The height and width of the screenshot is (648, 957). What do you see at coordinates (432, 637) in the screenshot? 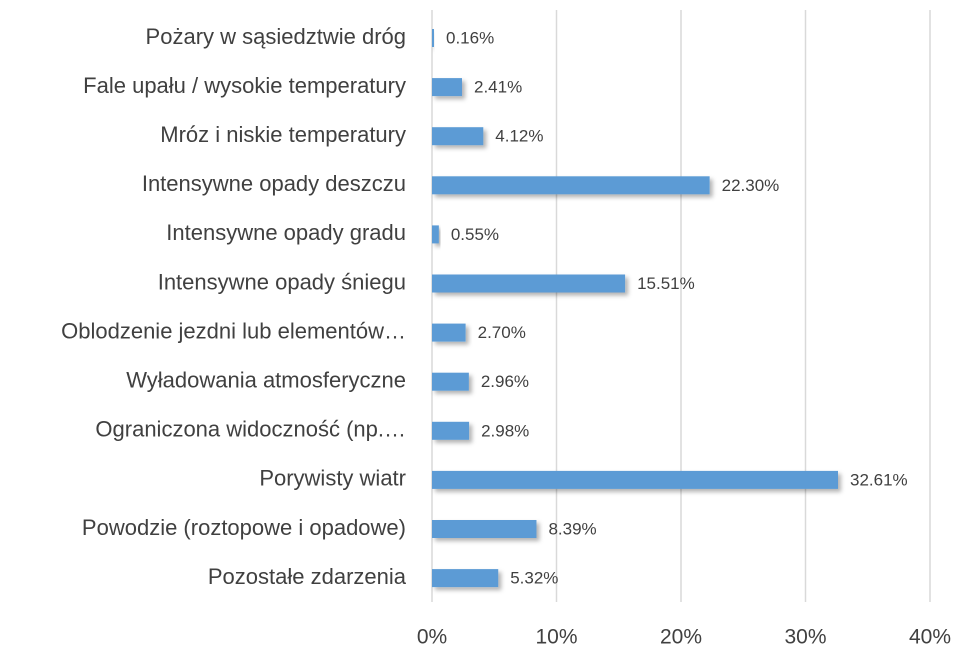
I see `x-tick-label: 0%` at bounding box center [432, 637].